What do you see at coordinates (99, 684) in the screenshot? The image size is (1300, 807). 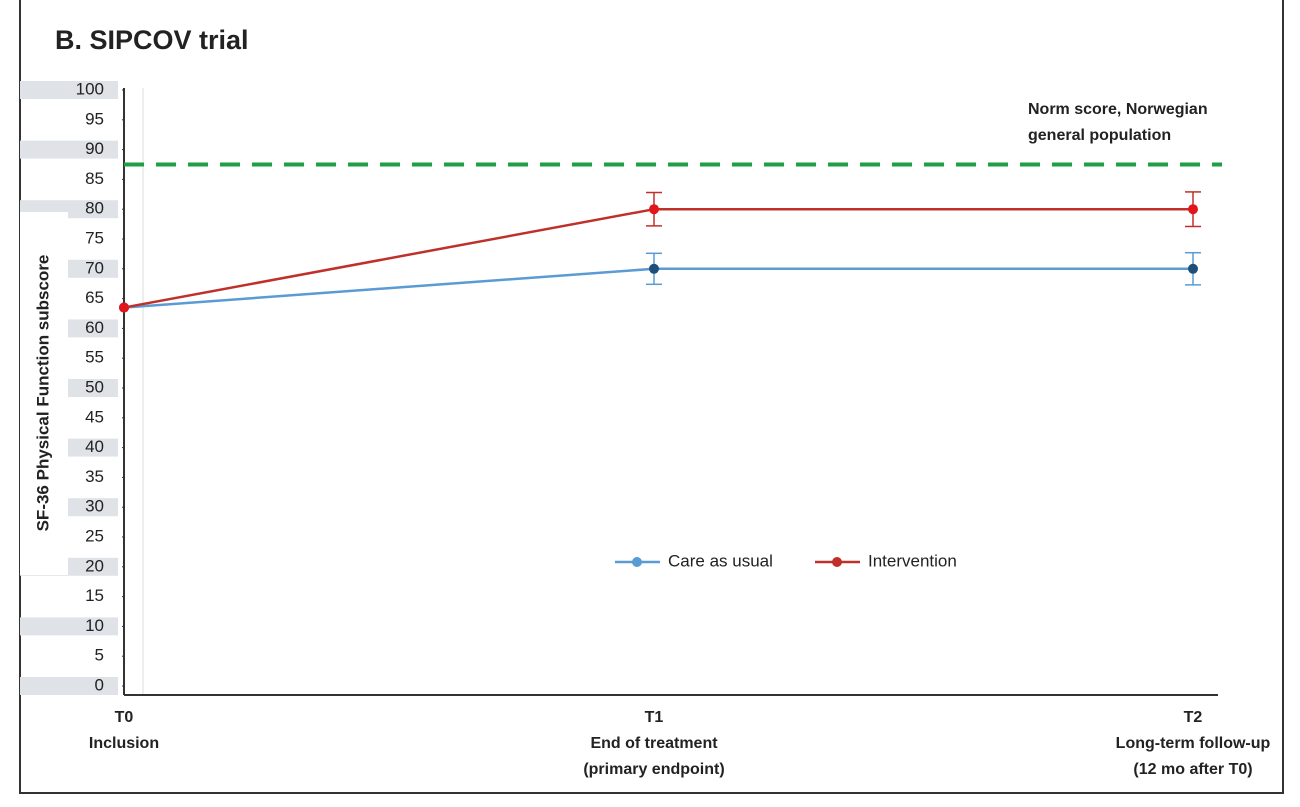 I see `y-tick-label: 0` at bounding box center [99, 684].